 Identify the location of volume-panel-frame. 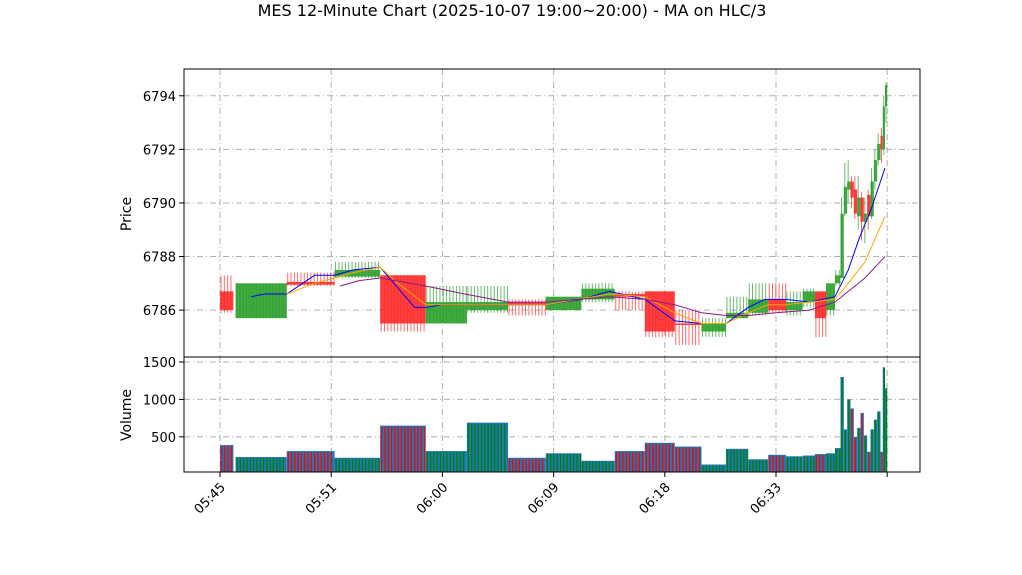
(552, 414).